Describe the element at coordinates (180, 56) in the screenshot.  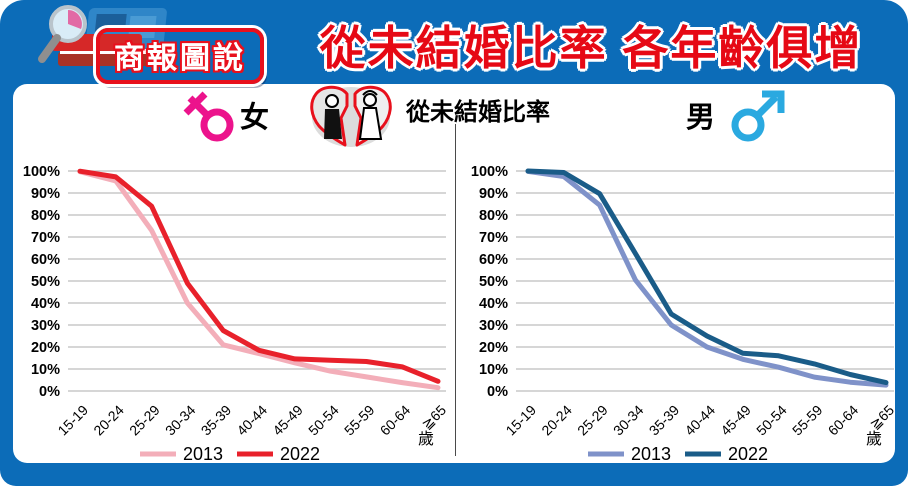
I see `brand-badge: 商報圖說` at that location.